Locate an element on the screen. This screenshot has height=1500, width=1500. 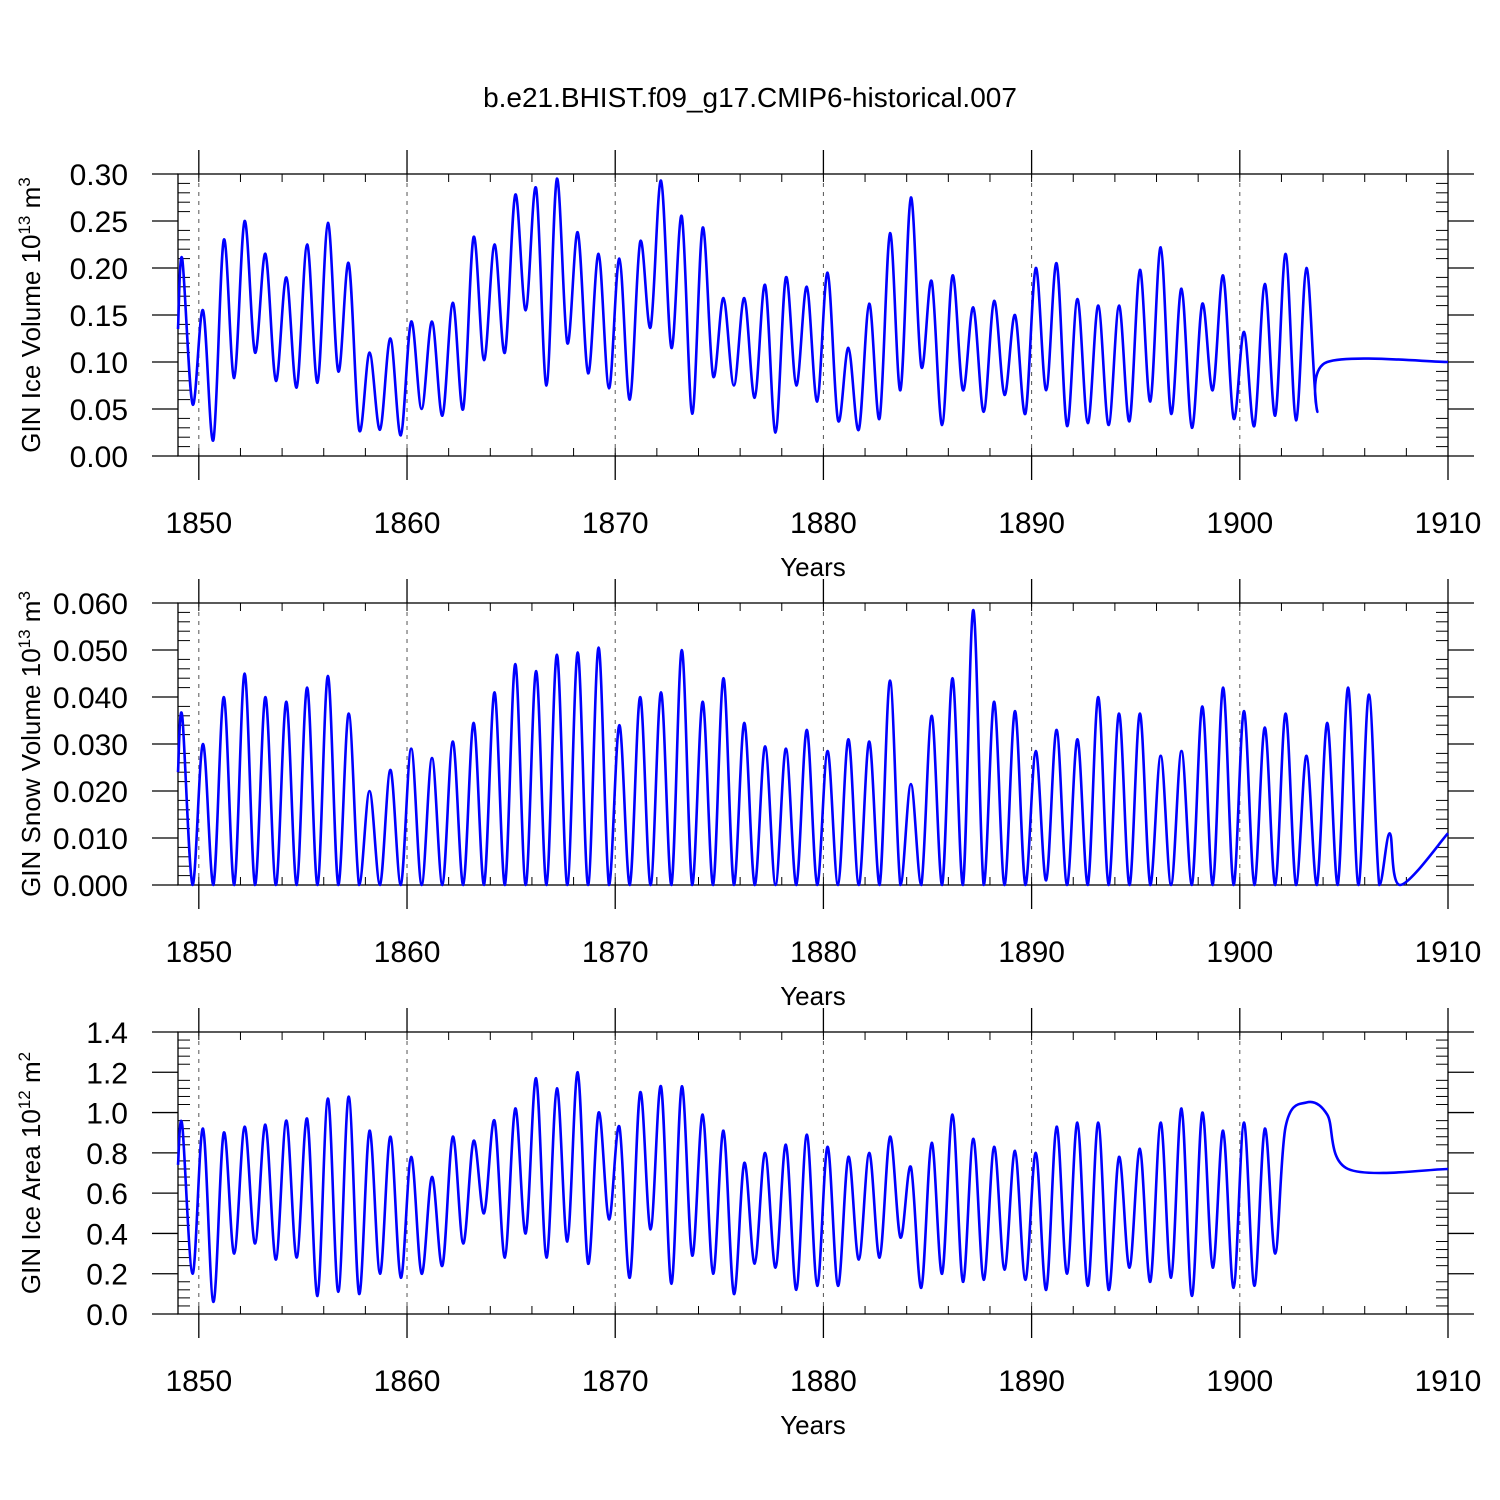
y-axis-title-part: GIN Snow Volume 10 is located at coordinates (31, 772).